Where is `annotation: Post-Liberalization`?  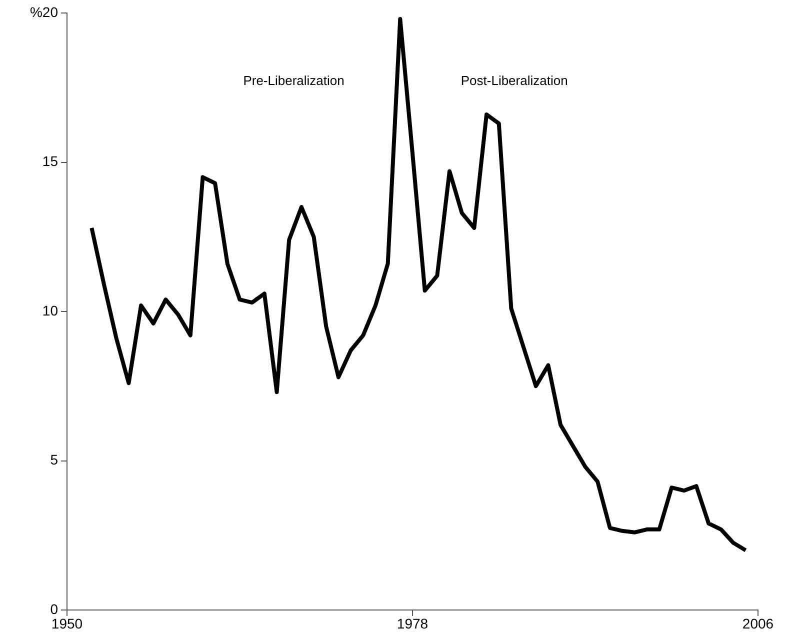 annotation: Post-Liberalization is located at coordinates (514, 80).